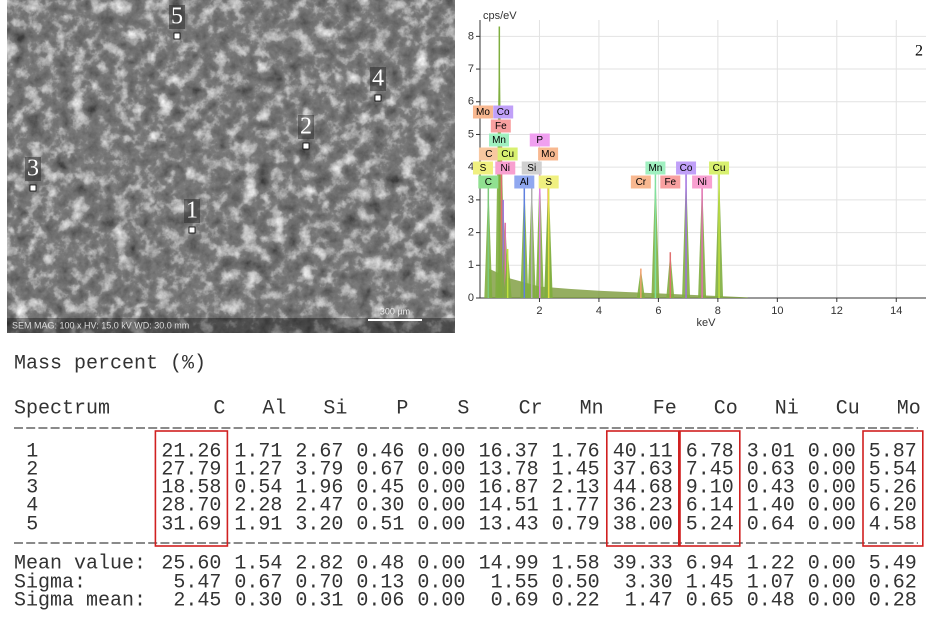 This screenshot has height=638, width=926. What do you see at coordinates (643, 487) in the screenshot?
I see `cell: 44.68` at bounding box center [643, 487].